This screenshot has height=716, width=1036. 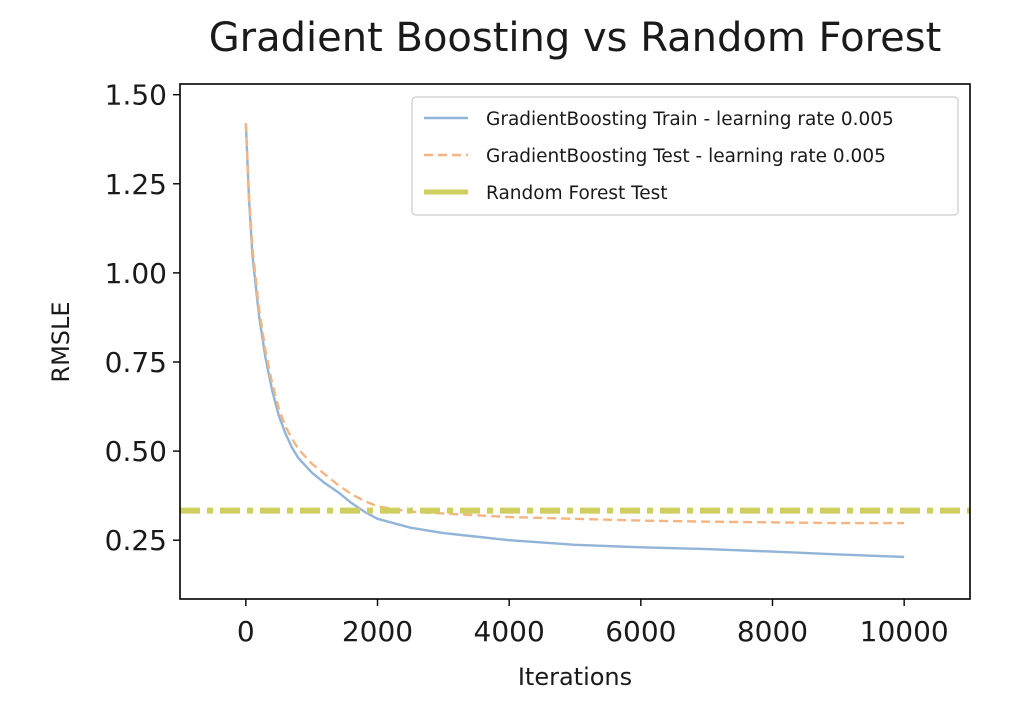 I want to click on y-tick-label: 0.25, so click(x=136, y=540).